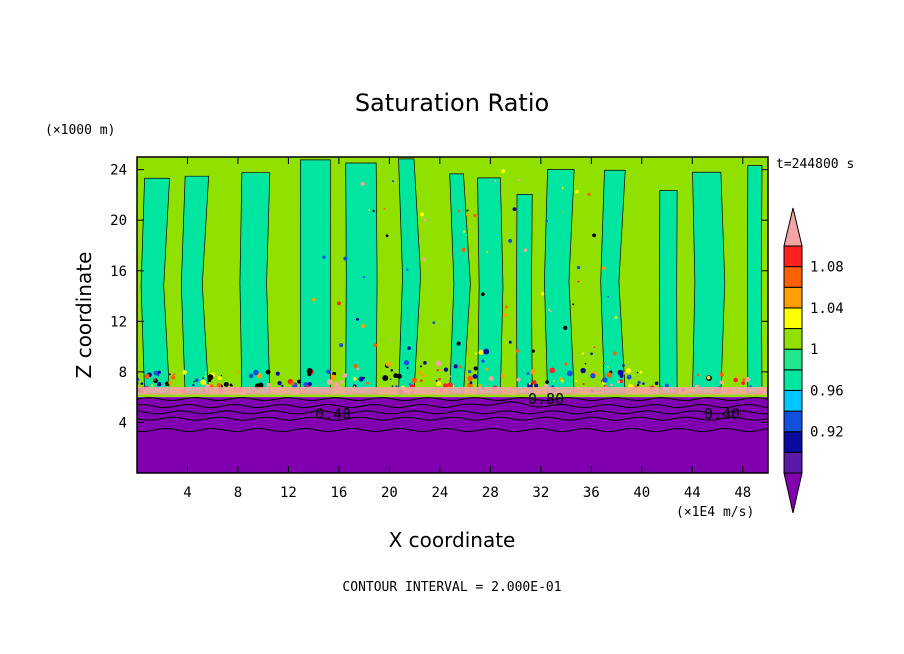  What do you see at coordinates (452, 414) in the screenshot?
I see `contour-lines` at bounding box center [452, 414].